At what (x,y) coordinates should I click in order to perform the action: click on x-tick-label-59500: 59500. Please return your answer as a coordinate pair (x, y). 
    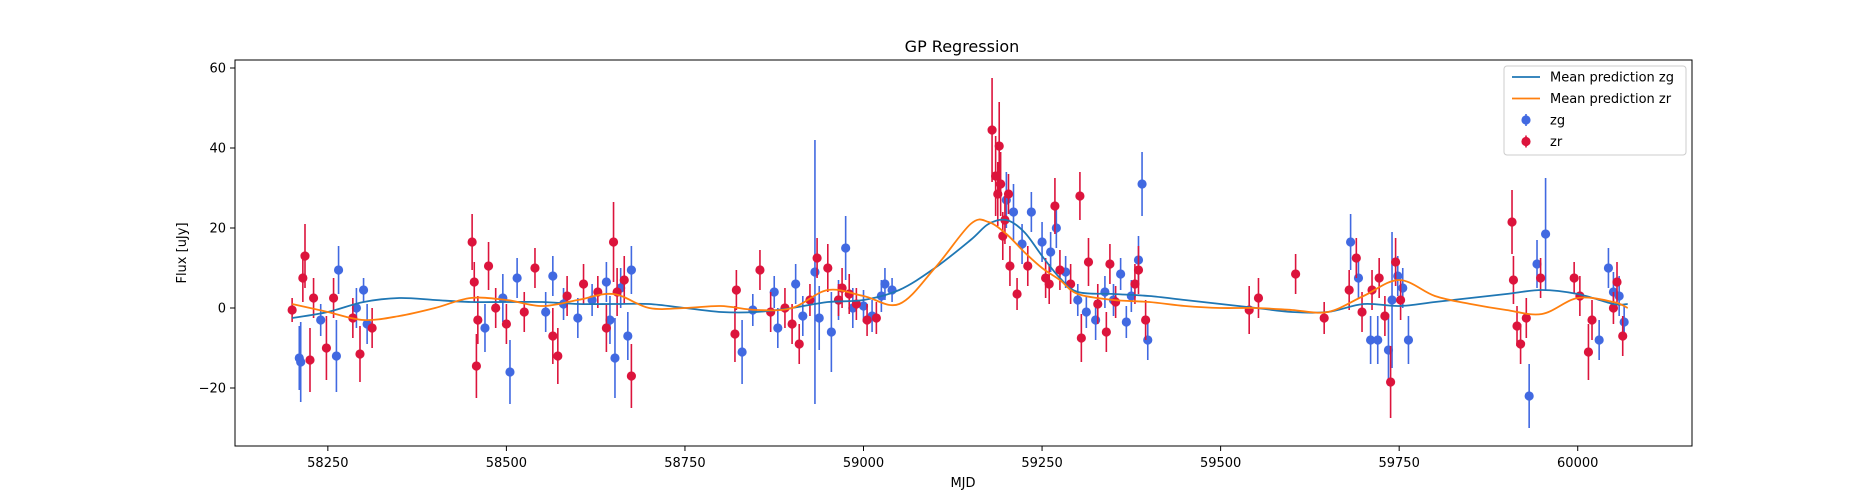
    Looking at the image, I should click on (1220, 463).